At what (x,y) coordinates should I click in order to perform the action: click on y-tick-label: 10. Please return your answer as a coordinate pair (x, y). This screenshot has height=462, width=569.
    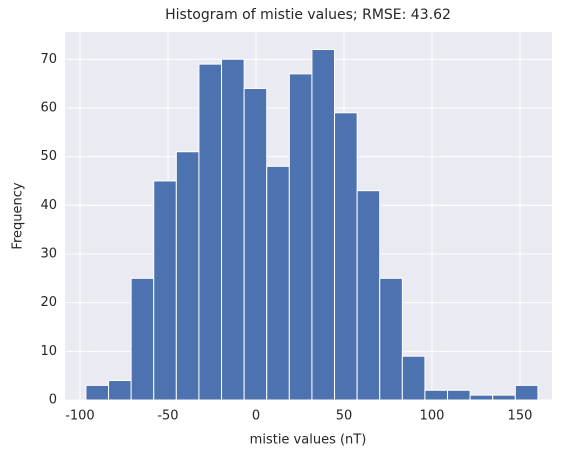
    Looking at the image, I should click on (48, 351).